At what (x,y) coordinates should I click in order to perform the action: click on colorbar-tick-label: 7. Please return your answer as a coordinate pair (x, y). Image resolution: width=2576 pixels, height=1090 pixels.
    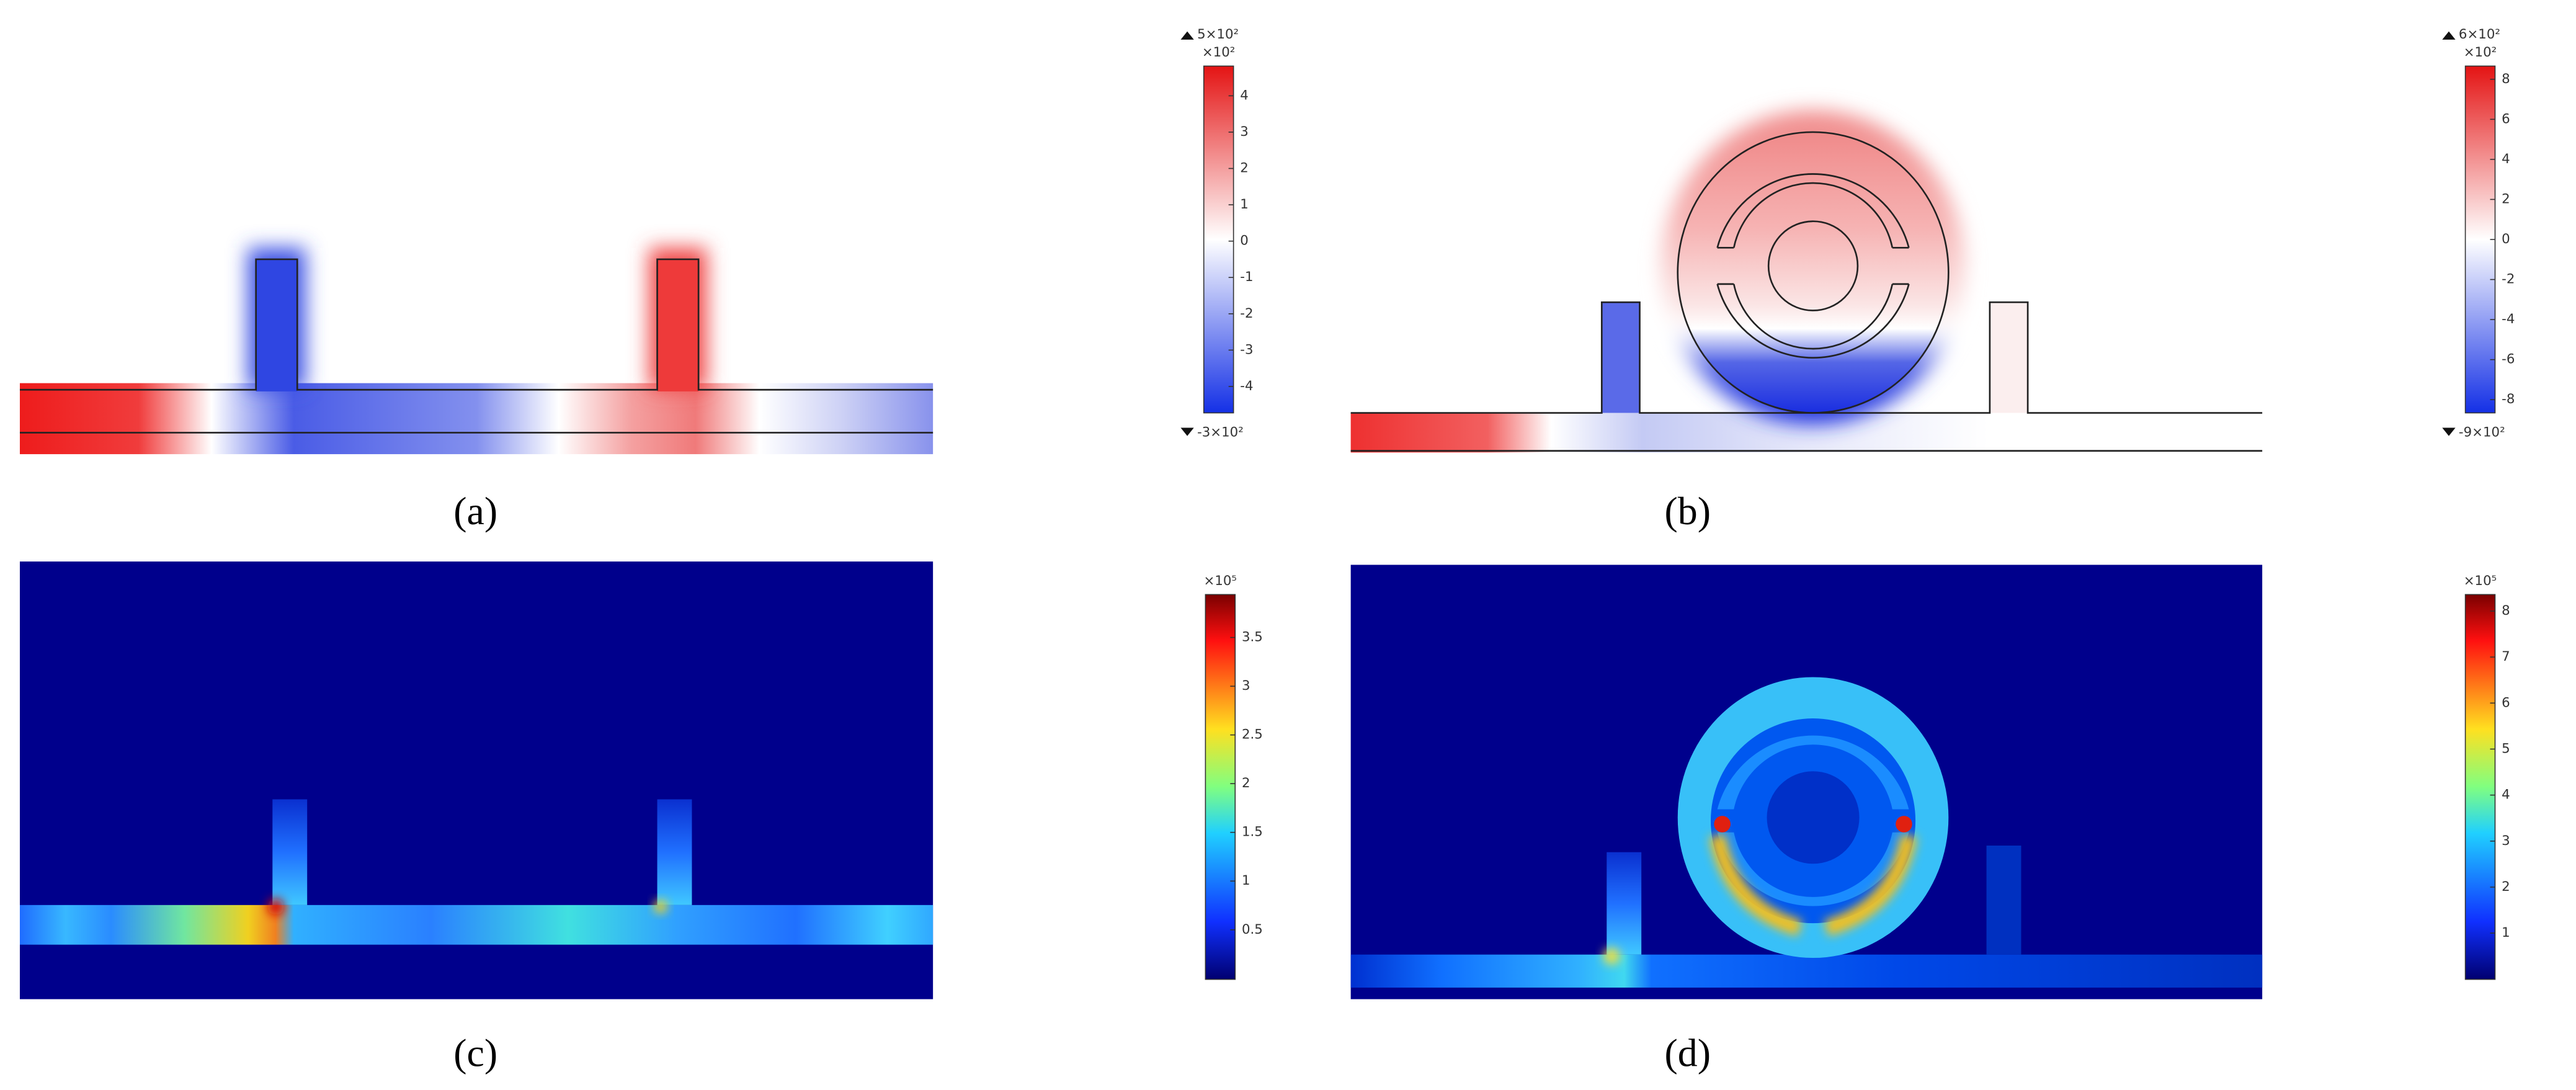
    Looking at the image, I should click on (2506, 657).